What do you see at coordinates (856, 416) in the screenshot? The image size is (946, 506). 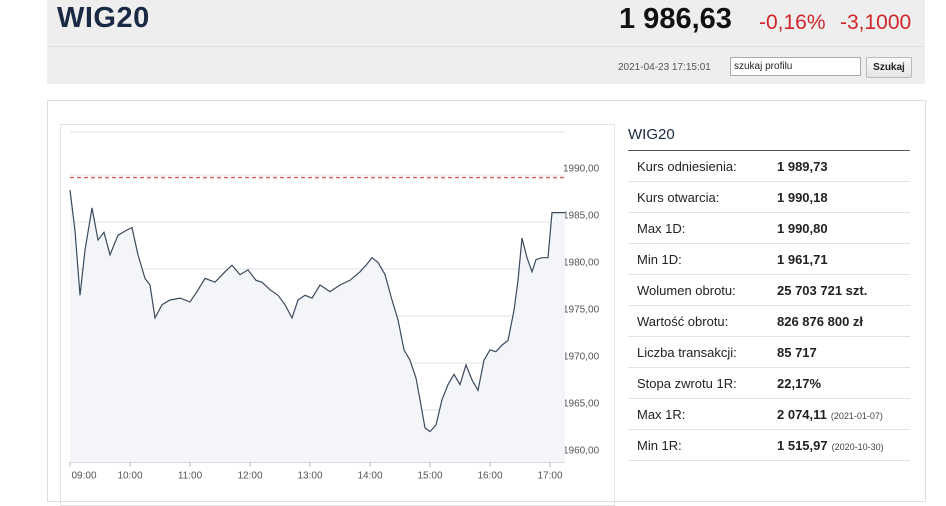 I see `row-note: (2021-01-07)` at bounding box center [856, 416].